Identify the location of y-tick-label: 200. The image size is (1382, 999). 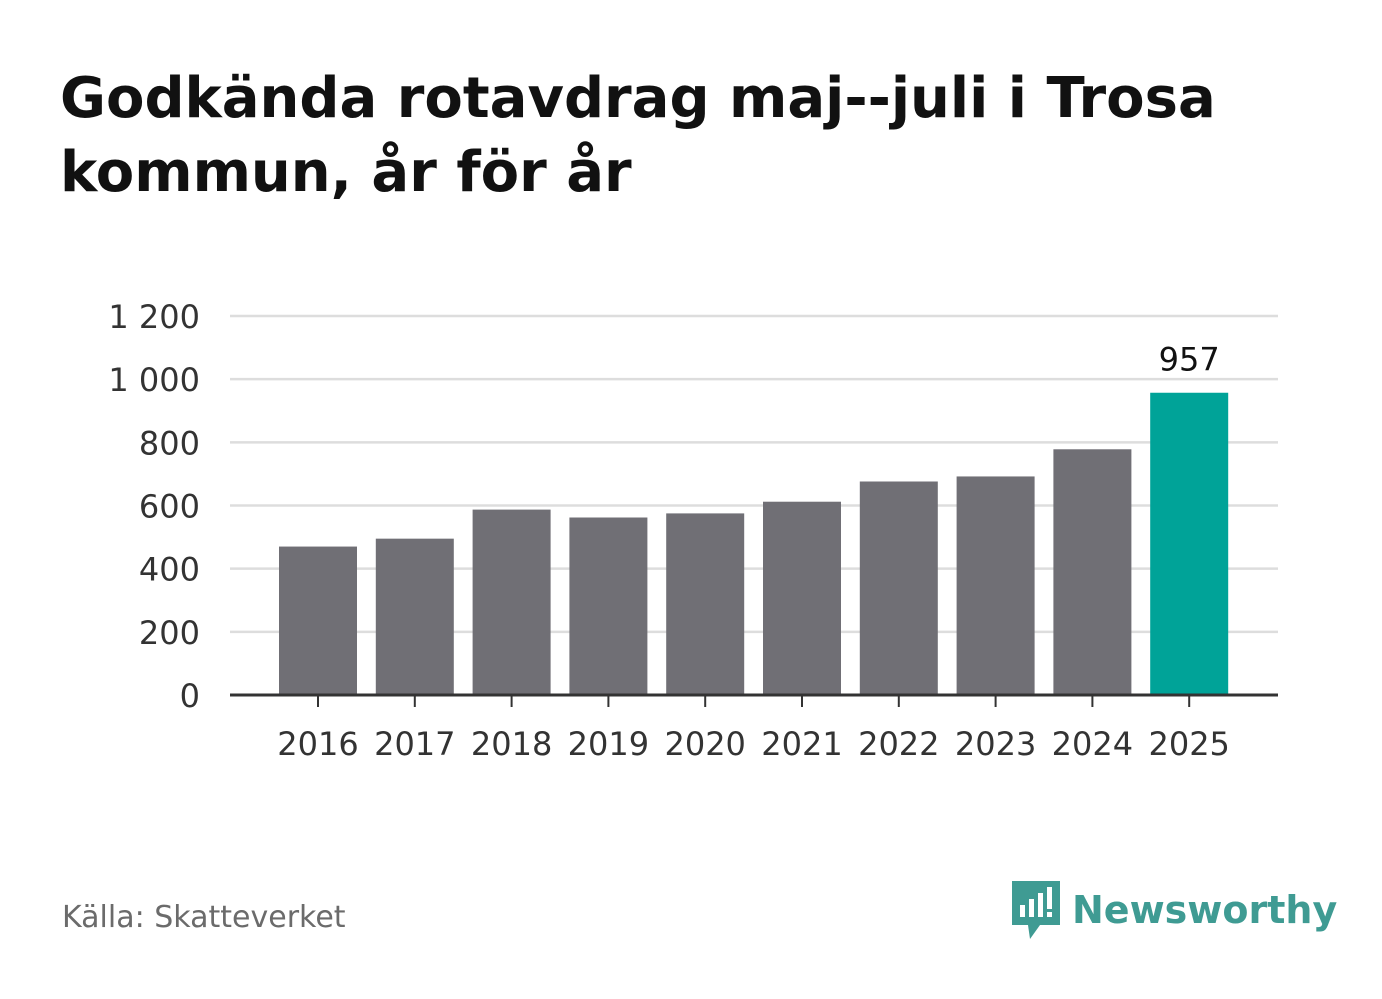
(169, 633).